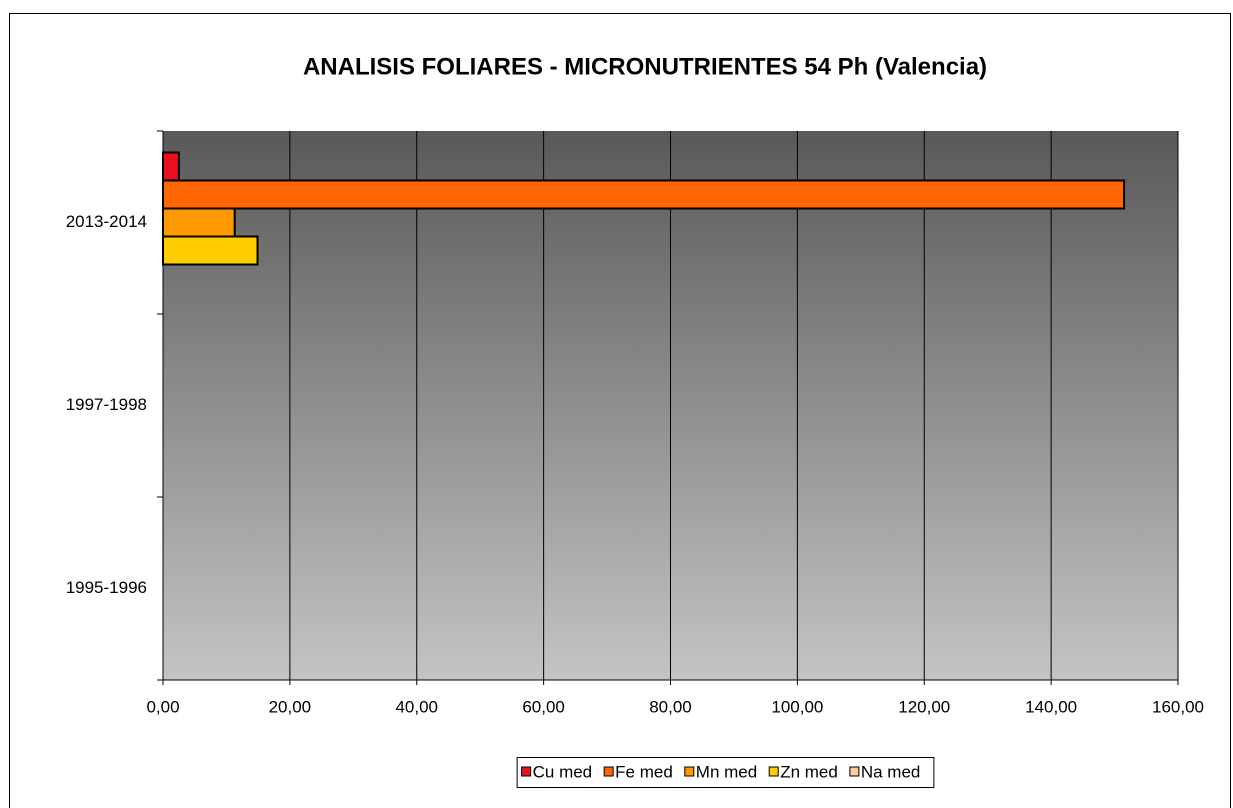 The height and width of the screenshot is (808, 1233). Describe the element at coordinates (924, 706) in the screenshot. I see `x-tick-label: 120,00` at that location.